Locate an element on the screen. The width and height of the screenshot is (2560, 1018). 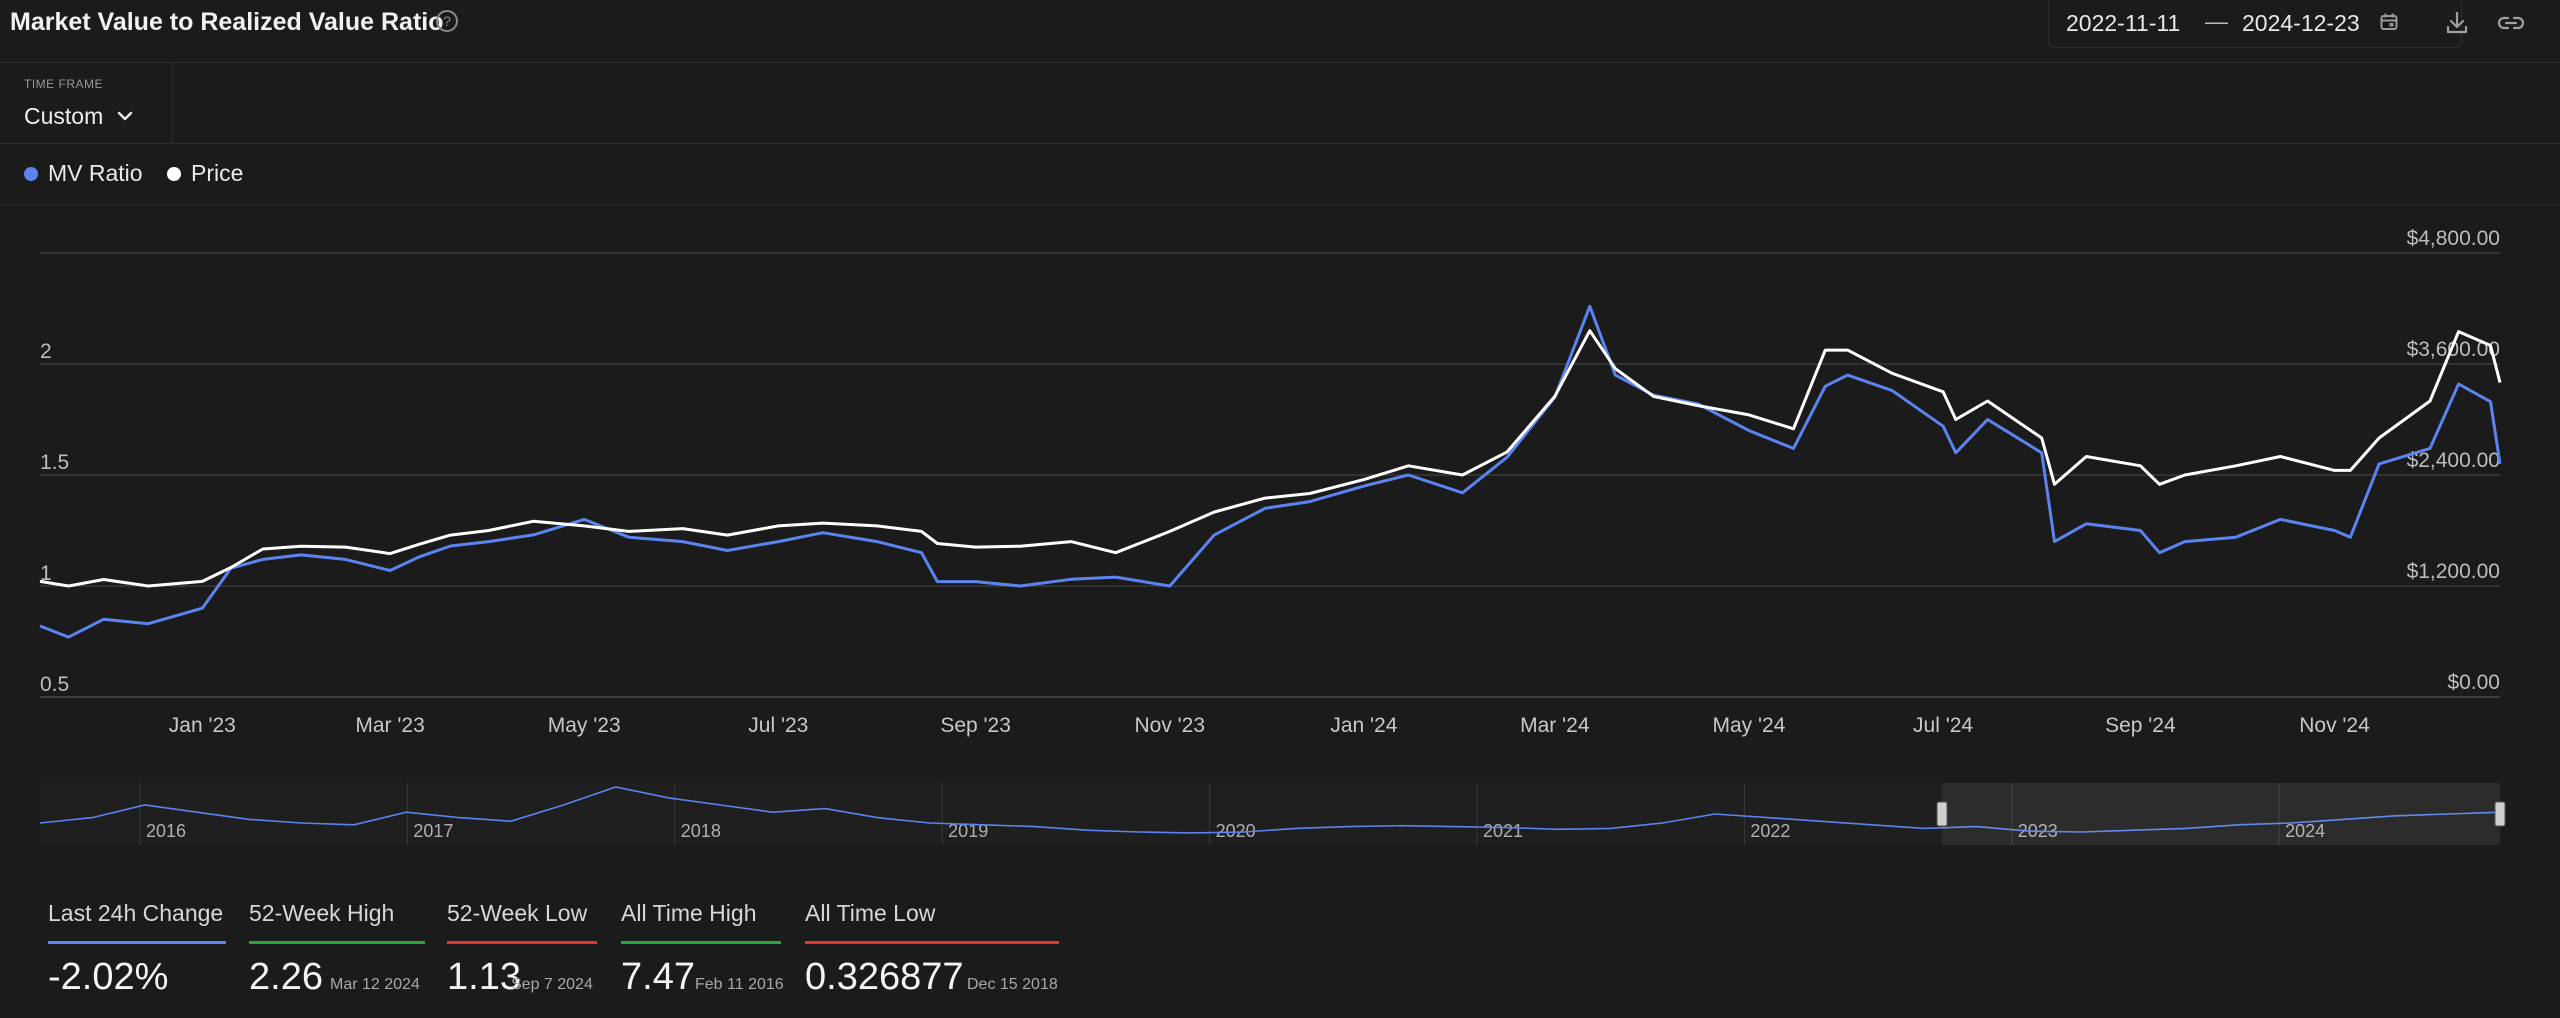
navigator-year-label: 2024 is located at coordinates (2305, 831).